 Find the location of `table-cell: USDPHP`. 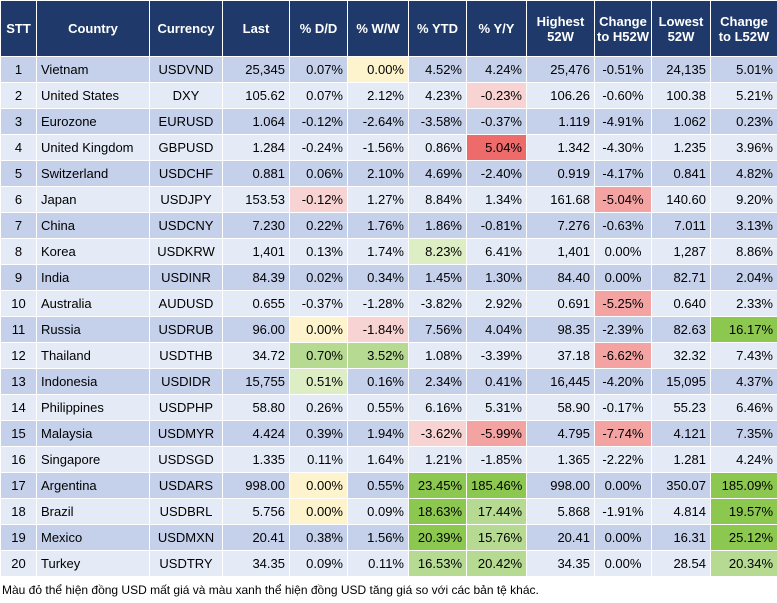

table-cell: USDPHP is located at coordinates (186, 408).